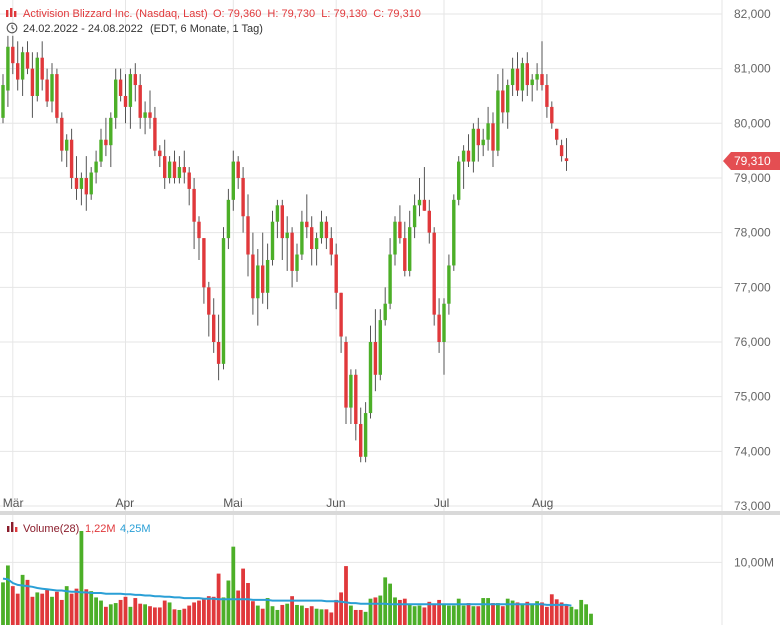 Image resolution: width=780 pixels, height=630 pixels. Describe the element at coordinates (13, 503) in the screenshot. I see `x-tick-label: Mär` at that location.